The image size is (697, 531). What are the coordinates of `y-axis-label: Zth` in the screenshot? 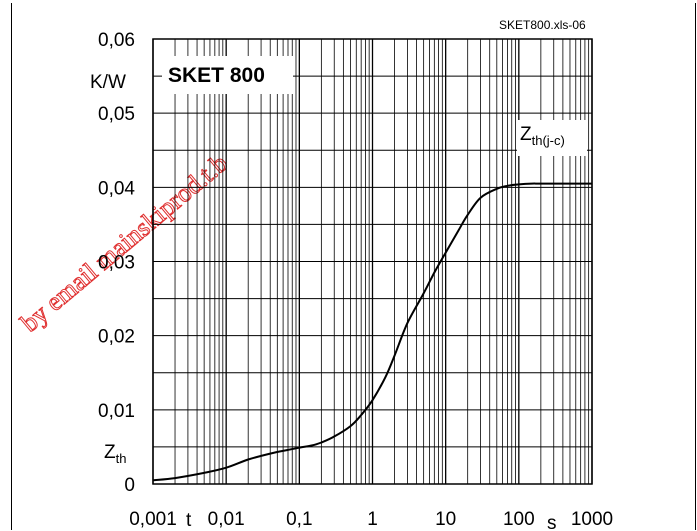 It's located at (115, 454).